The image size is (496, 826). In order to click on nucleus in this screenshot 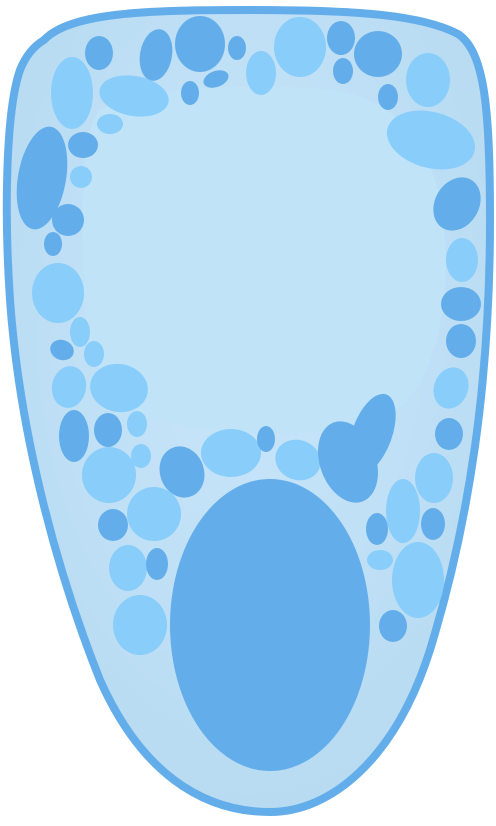, I will do `click(270, 625)`.